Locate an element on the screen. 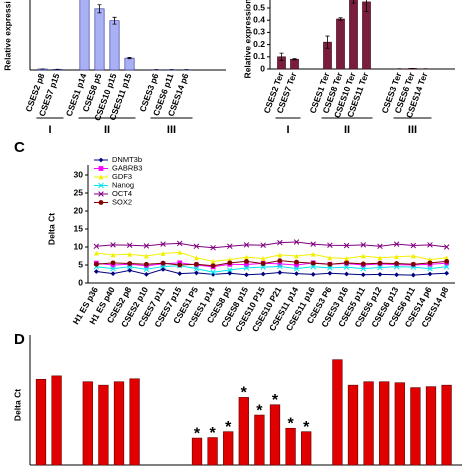 This screenshot has height=474, width=474. y-tick-label: 0.1 is located at coordinates (259, 56).